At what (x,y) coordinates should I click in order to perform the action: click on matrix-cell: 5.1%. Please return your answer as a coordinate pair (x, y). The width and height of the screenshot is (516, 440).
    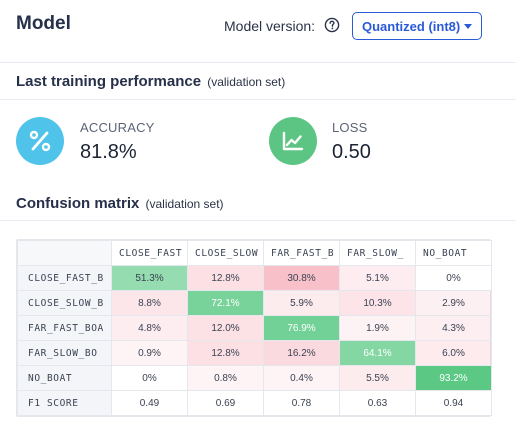
    Looking at the image, I should click on (377, 278).